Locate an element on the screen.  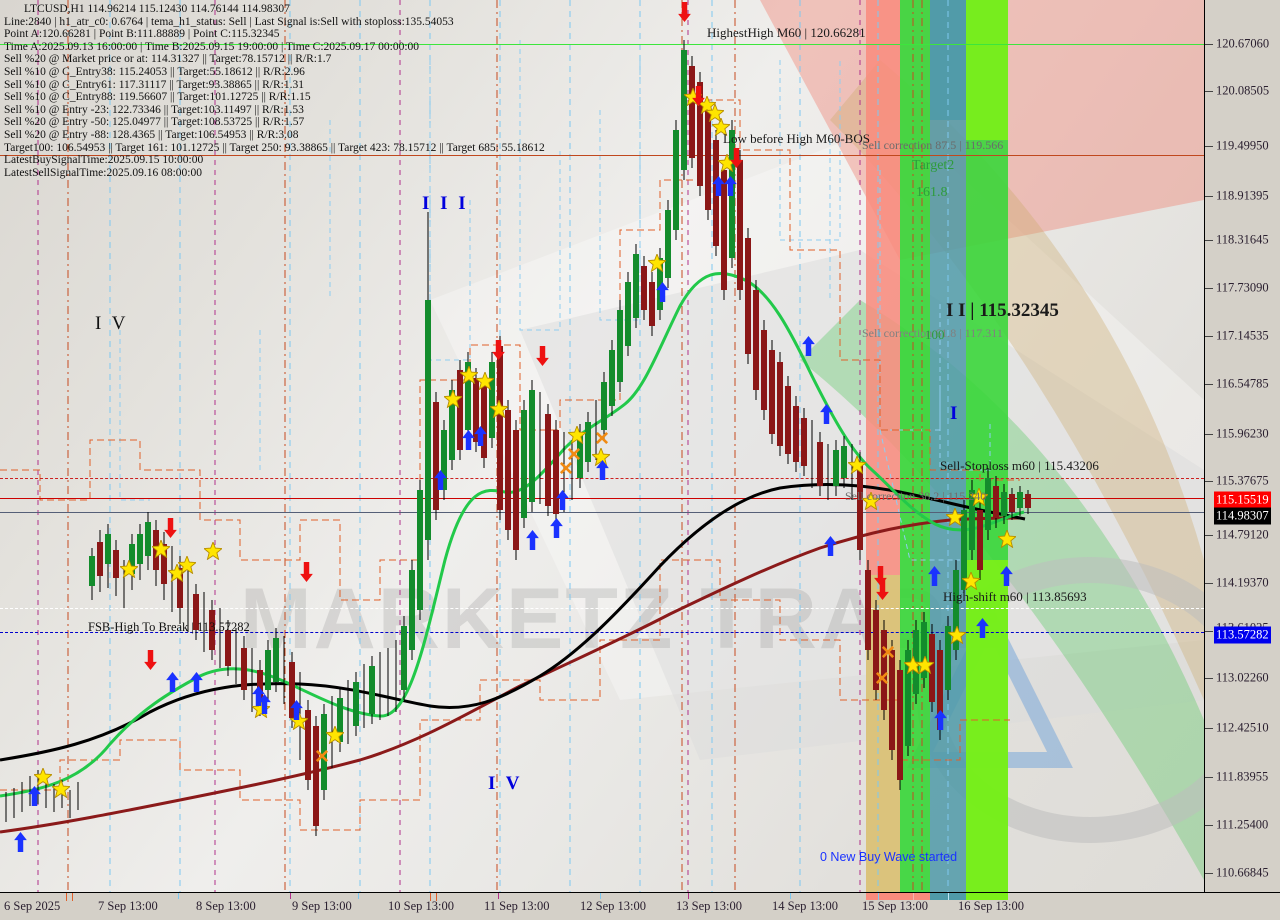
label-high-shift: High-shift m60 | 113.85693 is located at coordinates (1015, 596).